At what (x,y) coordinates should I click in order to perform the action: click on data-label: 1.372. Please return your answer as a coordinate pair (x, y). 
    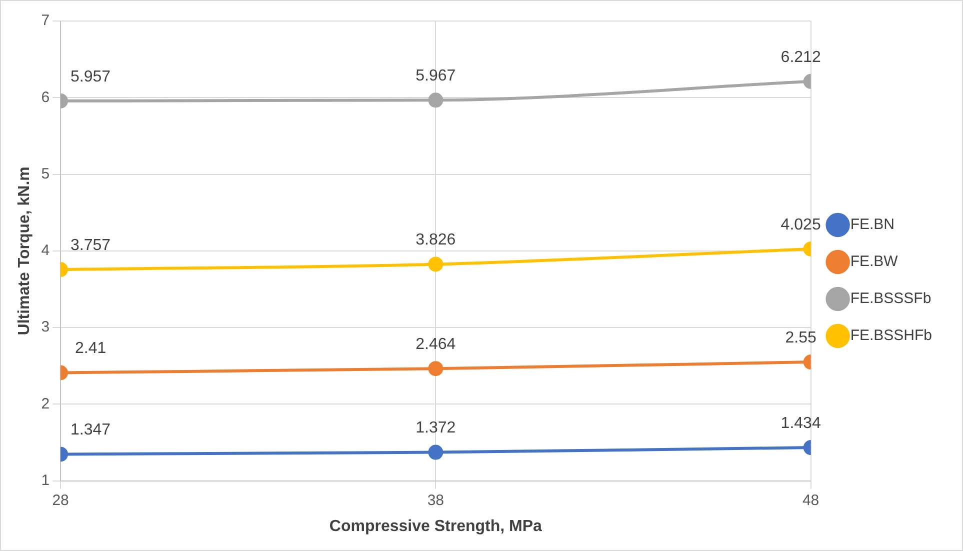
    Looking at the image, I should click on (436, 428).